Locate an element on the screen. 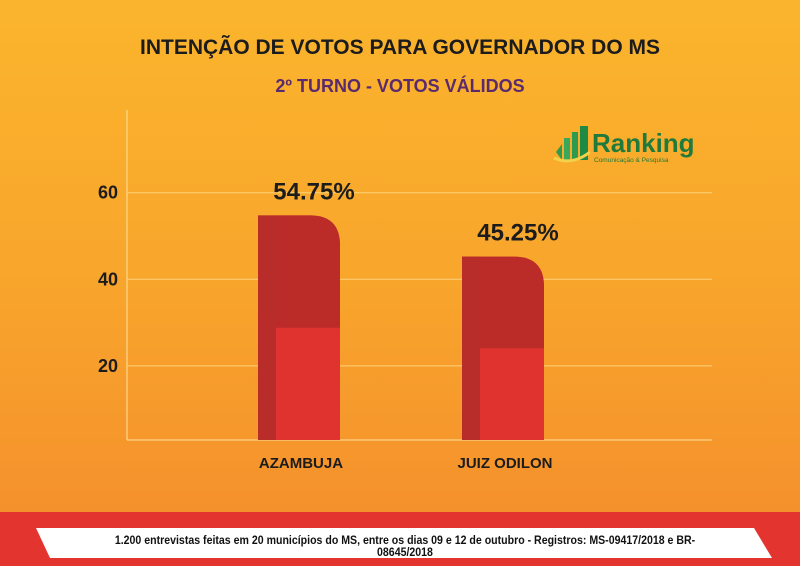 The height and width of the screenshot is (566, 800). logo-name: Ranking is located at coordinates (643, 143).